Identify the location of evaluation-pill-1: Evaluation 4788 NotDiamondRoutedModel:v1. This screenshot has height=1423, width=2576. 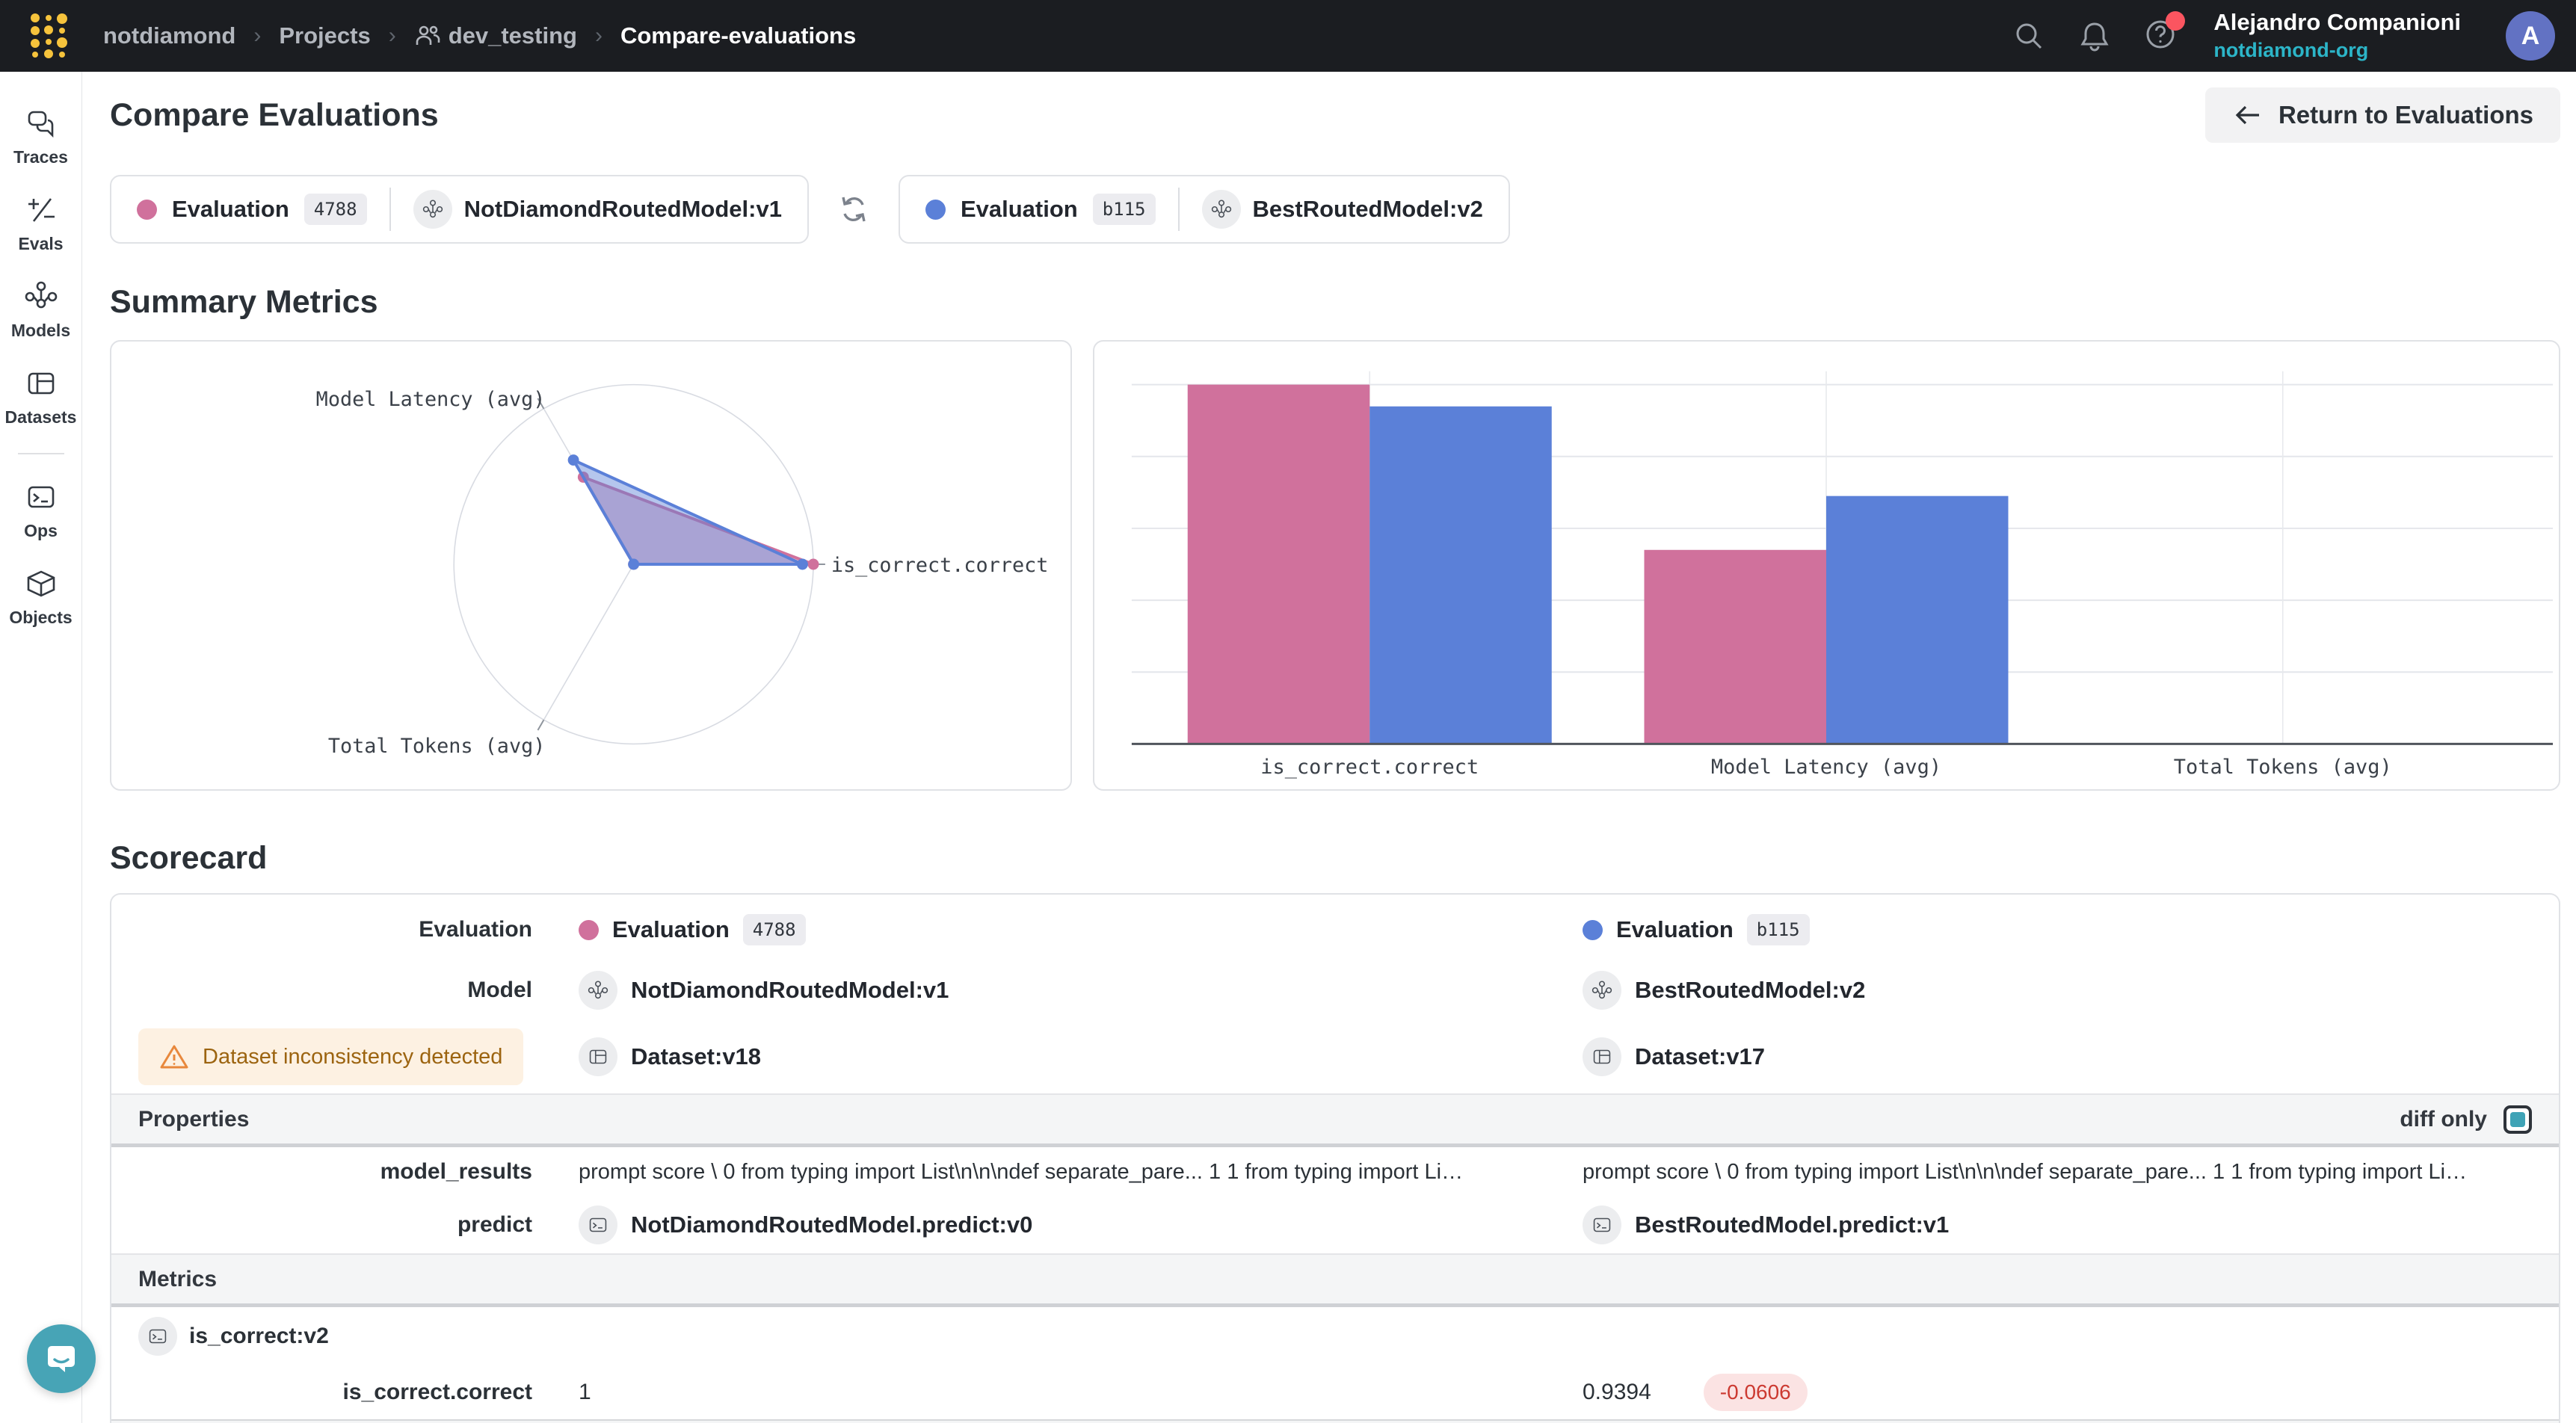
(459, 210).